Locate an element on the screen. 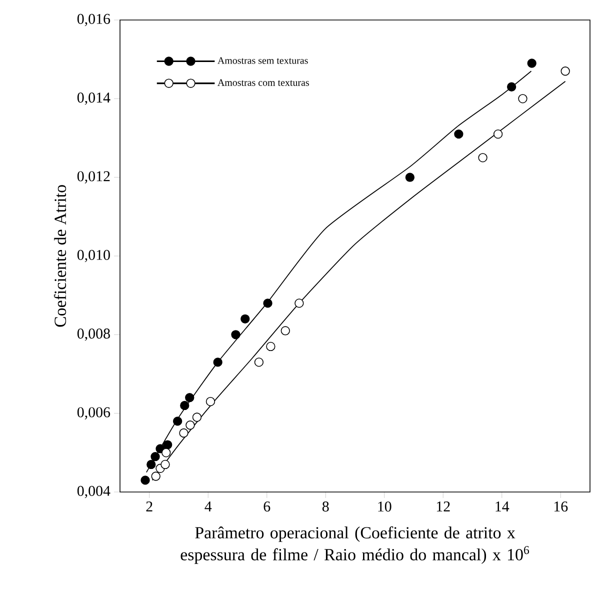 The width and height of the screenshot is (608, 616). x-tick-label: 16 is located at coordinates (561, 506).